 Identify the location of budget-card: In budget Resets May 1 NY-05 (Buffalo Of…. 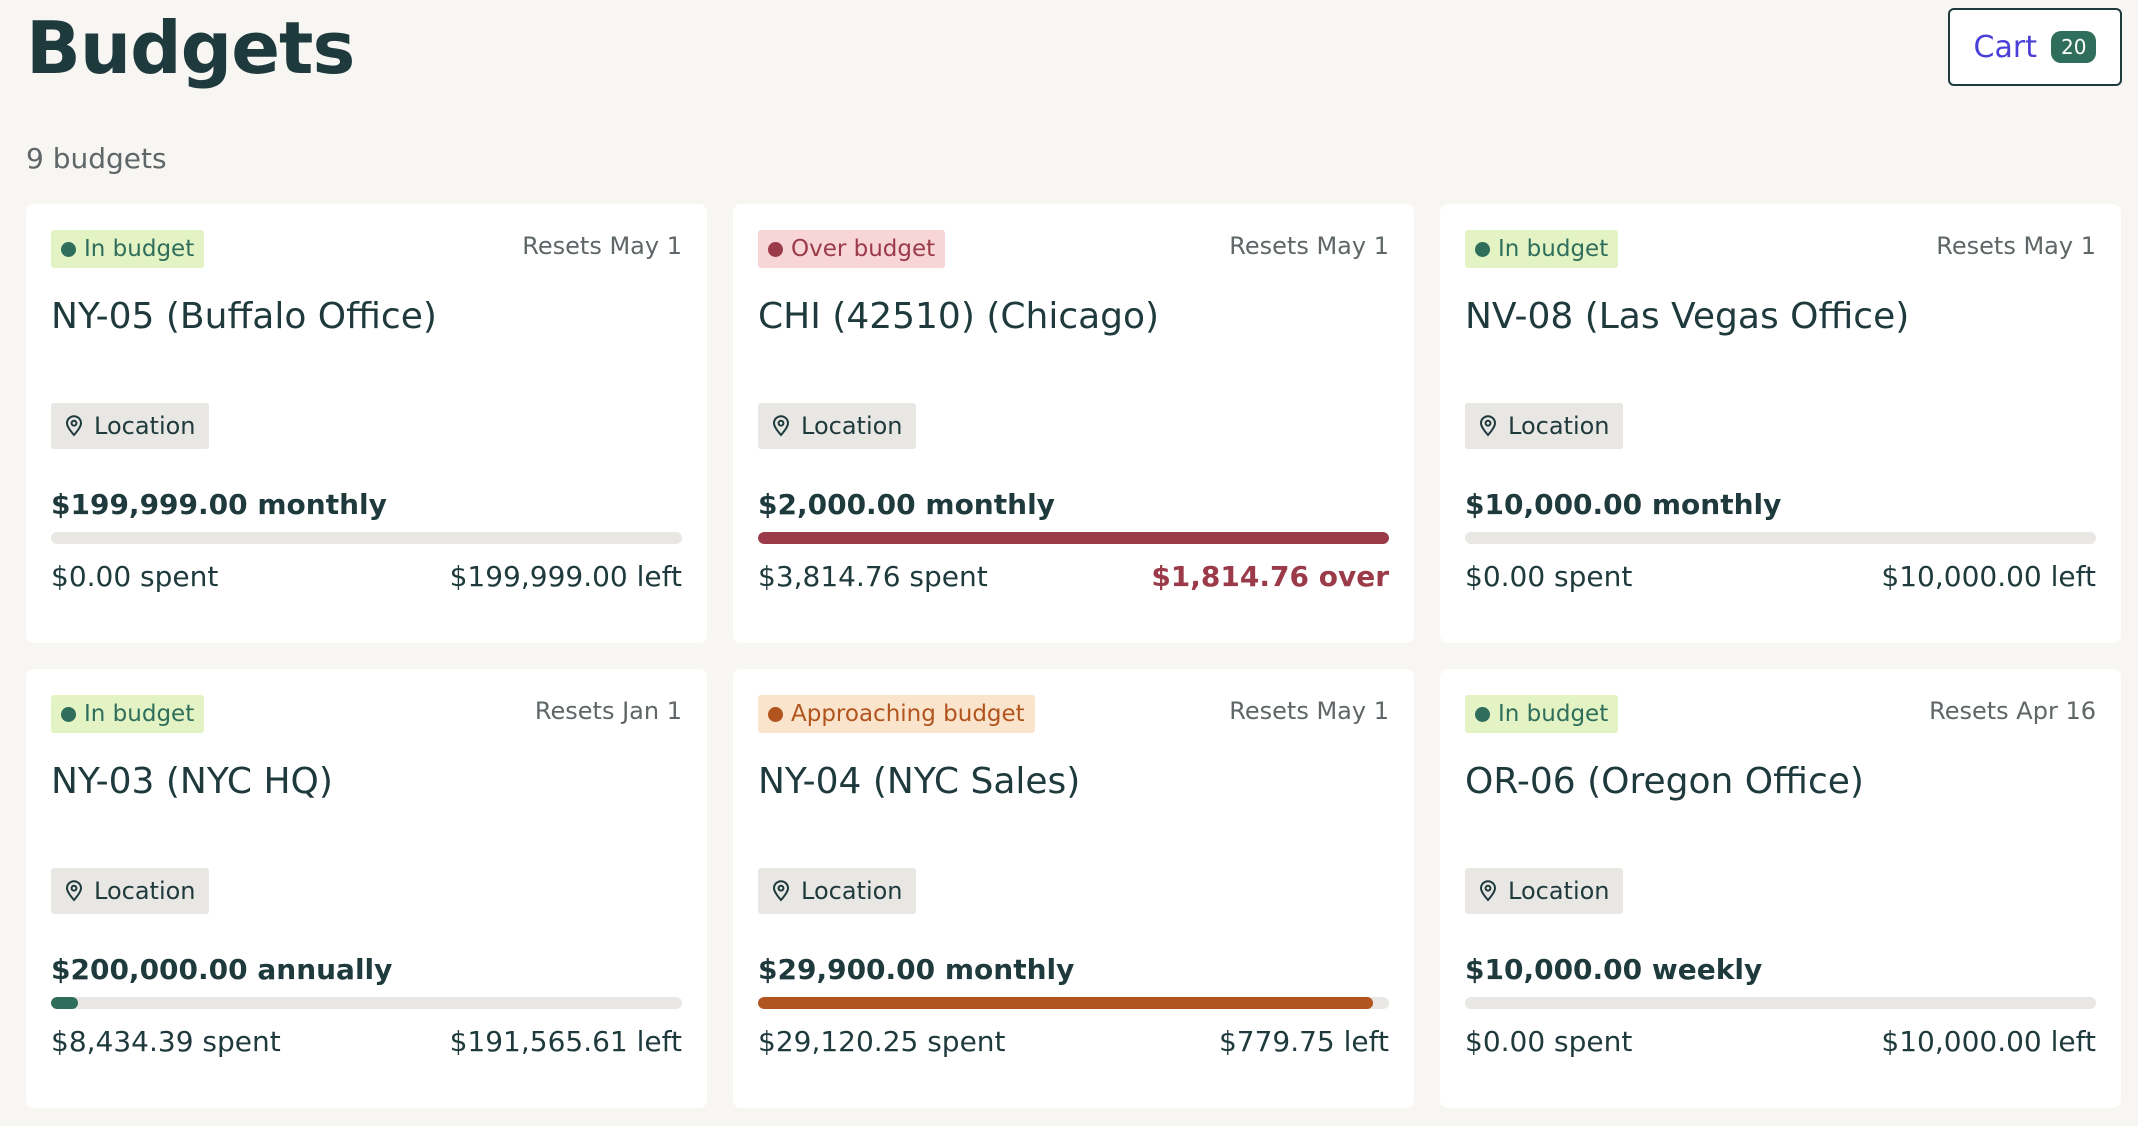
(366, 423).